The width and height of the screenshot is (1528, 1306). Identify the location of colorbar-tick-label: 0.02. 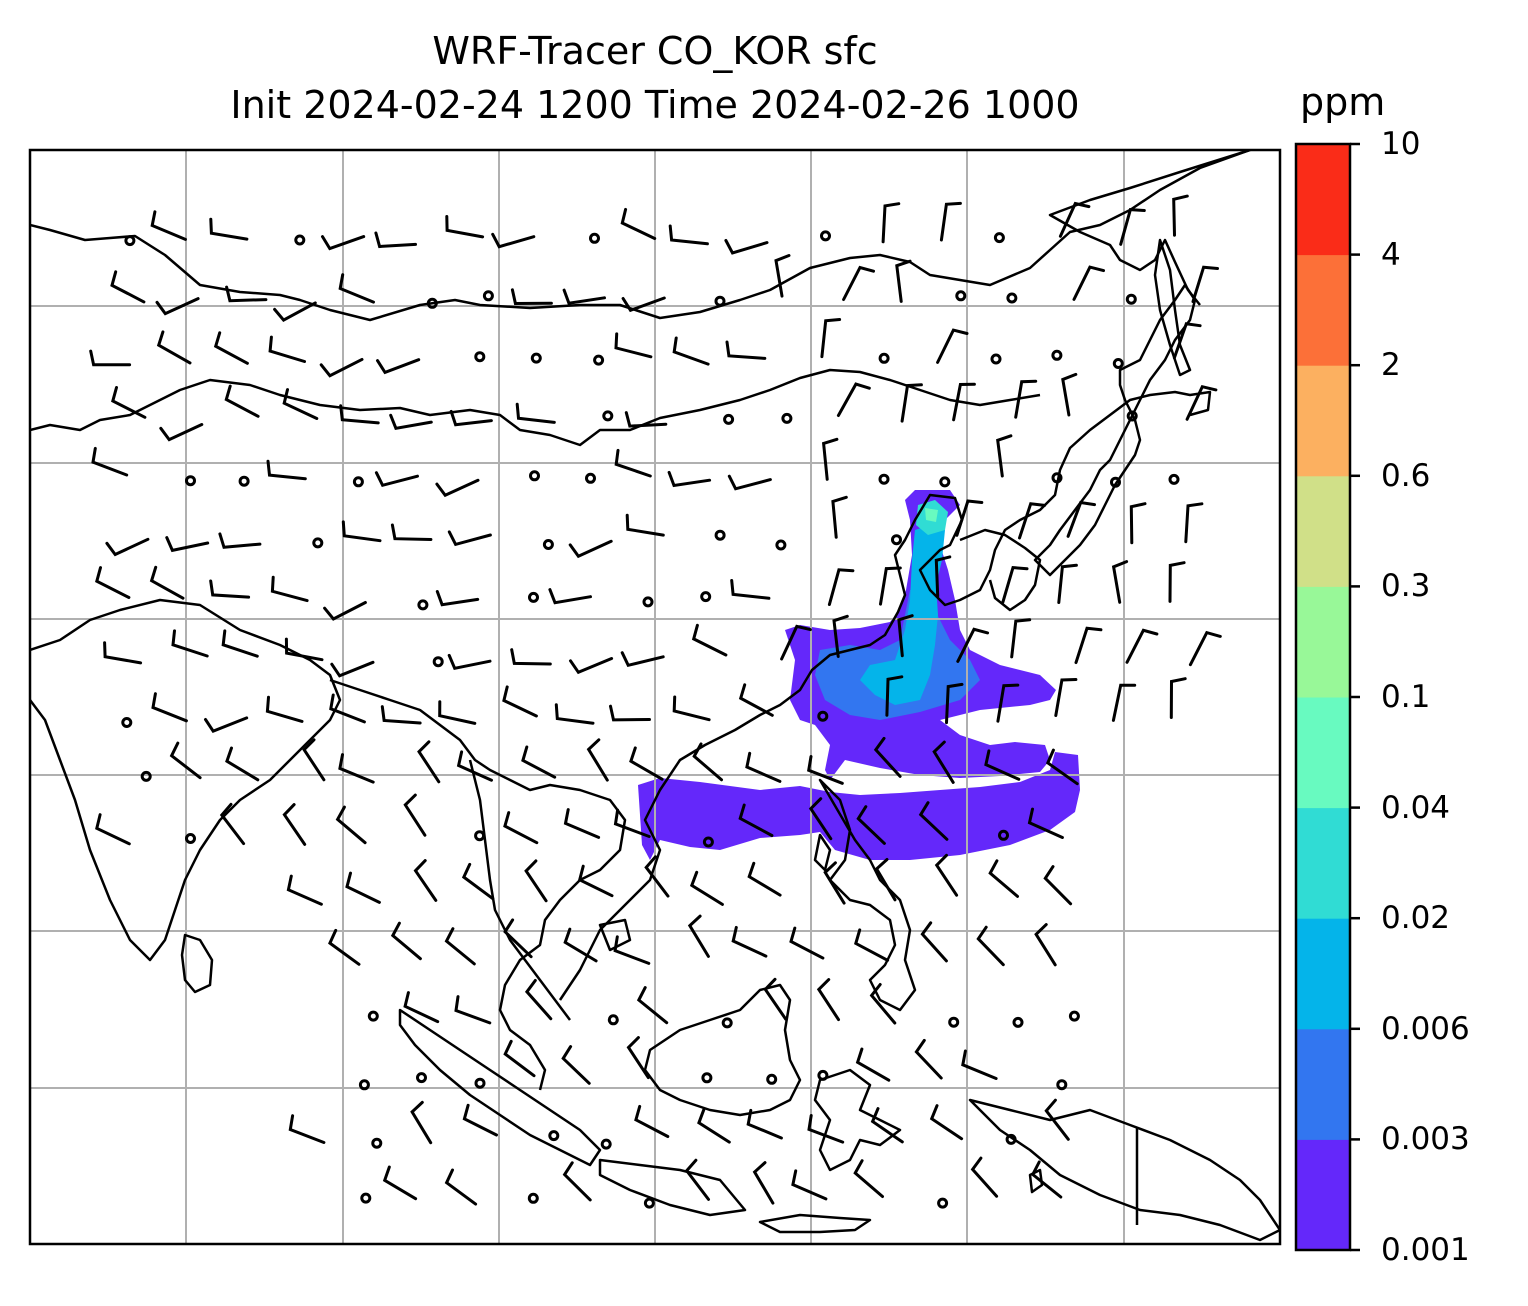
(1416, 918).